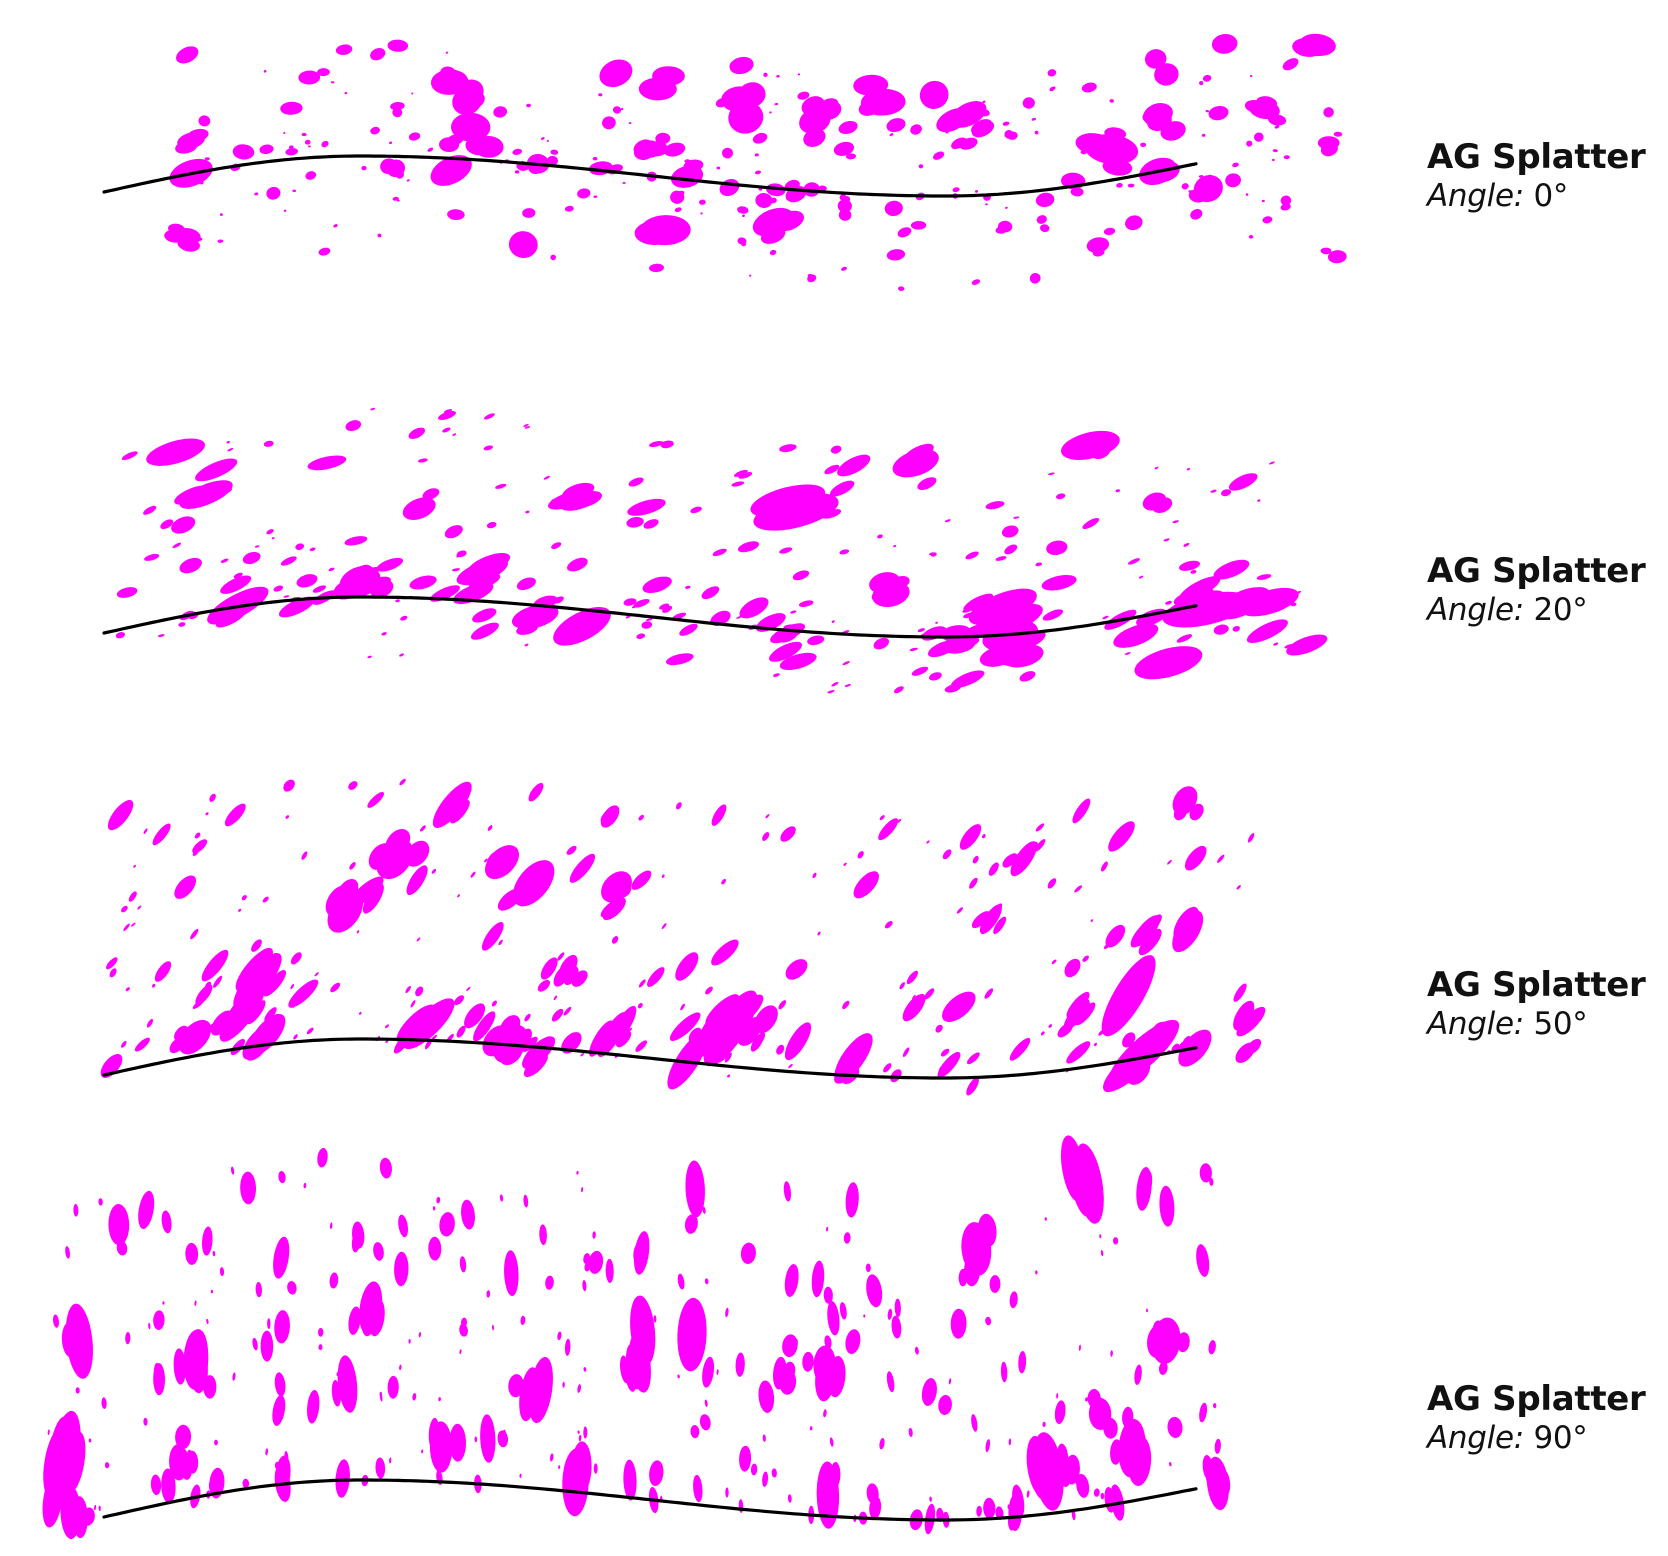 This screenshot has width=1668, height=1556. Describe the element at coordinates (1536, 196) in the screenshot. I see `angle-setting: Angle: 0°` at that location.